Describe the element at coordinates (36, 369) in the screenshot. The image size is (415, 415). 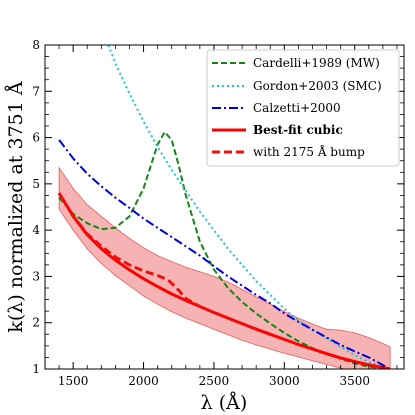
I see `y-tick-label: 1` at that location.